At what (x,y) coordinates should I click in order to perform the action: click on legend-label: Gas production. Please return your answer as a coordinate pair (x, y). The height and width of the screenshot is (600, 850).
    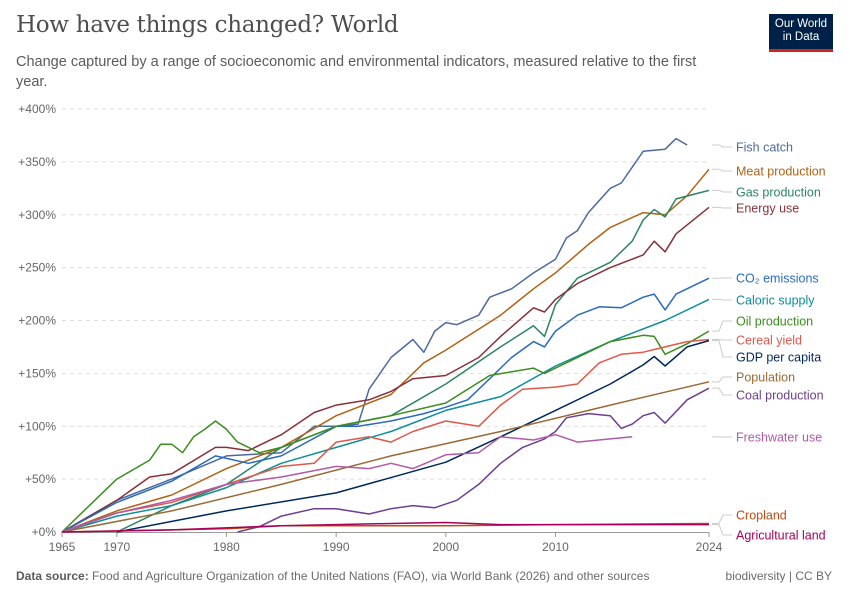
    Looking at the image, I should click on (778, 193).